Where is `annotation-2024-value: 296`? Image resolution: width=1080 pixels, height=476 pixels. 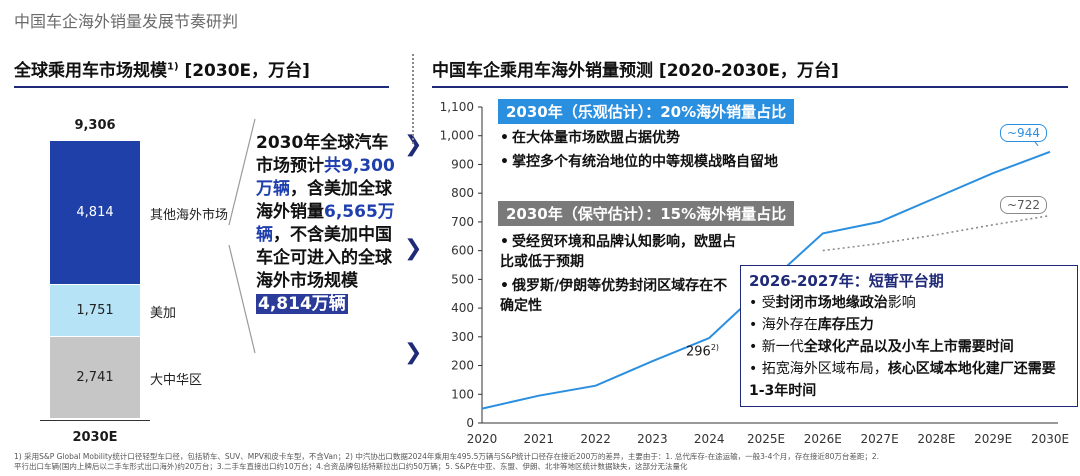
annotation-2024-value: 296 is located at coordinates (698, 352).